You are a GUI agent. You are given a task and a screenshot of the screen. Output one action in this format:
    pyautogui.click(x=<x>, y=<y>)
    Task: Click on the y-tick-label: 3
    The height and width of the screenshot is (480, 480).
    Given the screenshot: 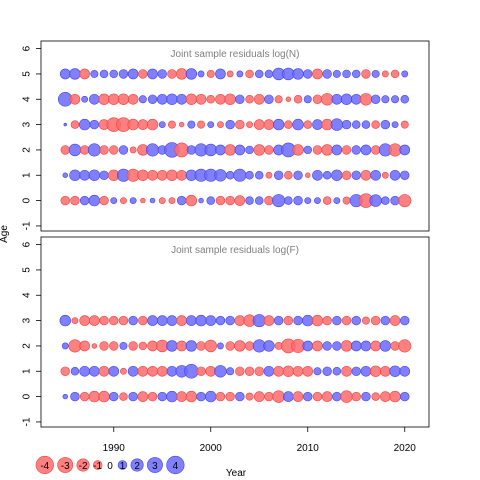 What is the action you would take?
    pyautogui.click(x=27, y=124)
    